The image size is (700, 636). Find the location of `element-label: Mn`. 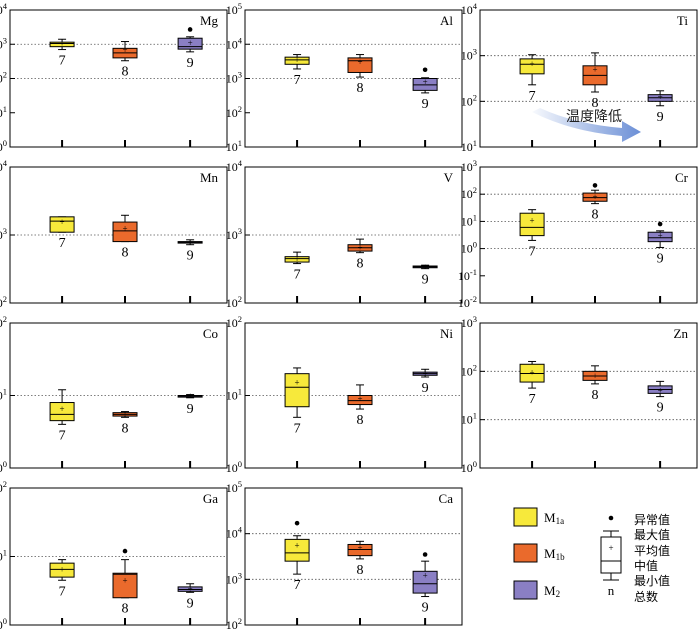

element-label: Mn is located at coordinates (209, 177).